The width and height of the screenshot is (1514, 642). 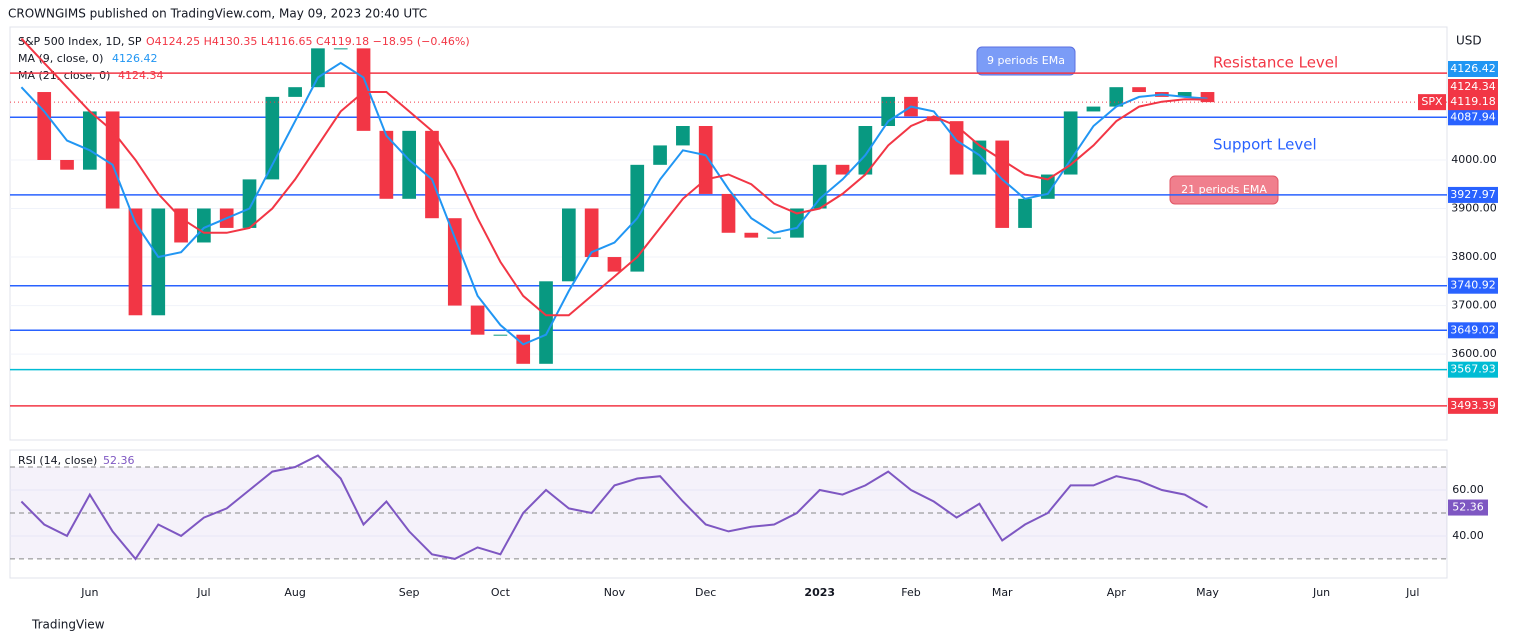 I want to click on y-tick-label: 3800.00, so click(x=1474, y=256).